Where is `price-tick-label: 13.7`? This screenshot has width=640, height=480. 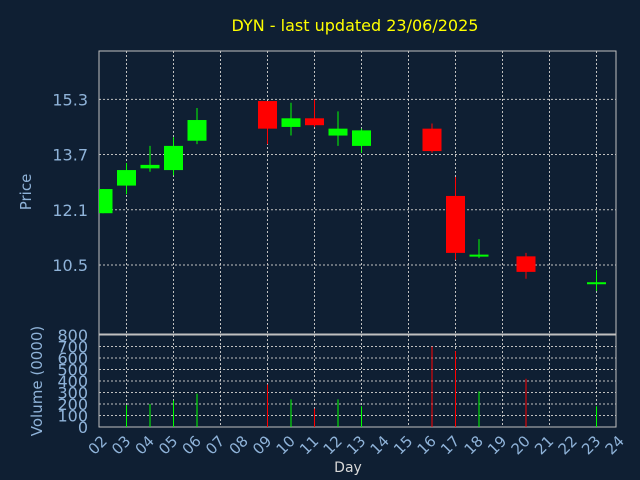 price-tick-label: 13.7 is located at coordinates (70, 155).